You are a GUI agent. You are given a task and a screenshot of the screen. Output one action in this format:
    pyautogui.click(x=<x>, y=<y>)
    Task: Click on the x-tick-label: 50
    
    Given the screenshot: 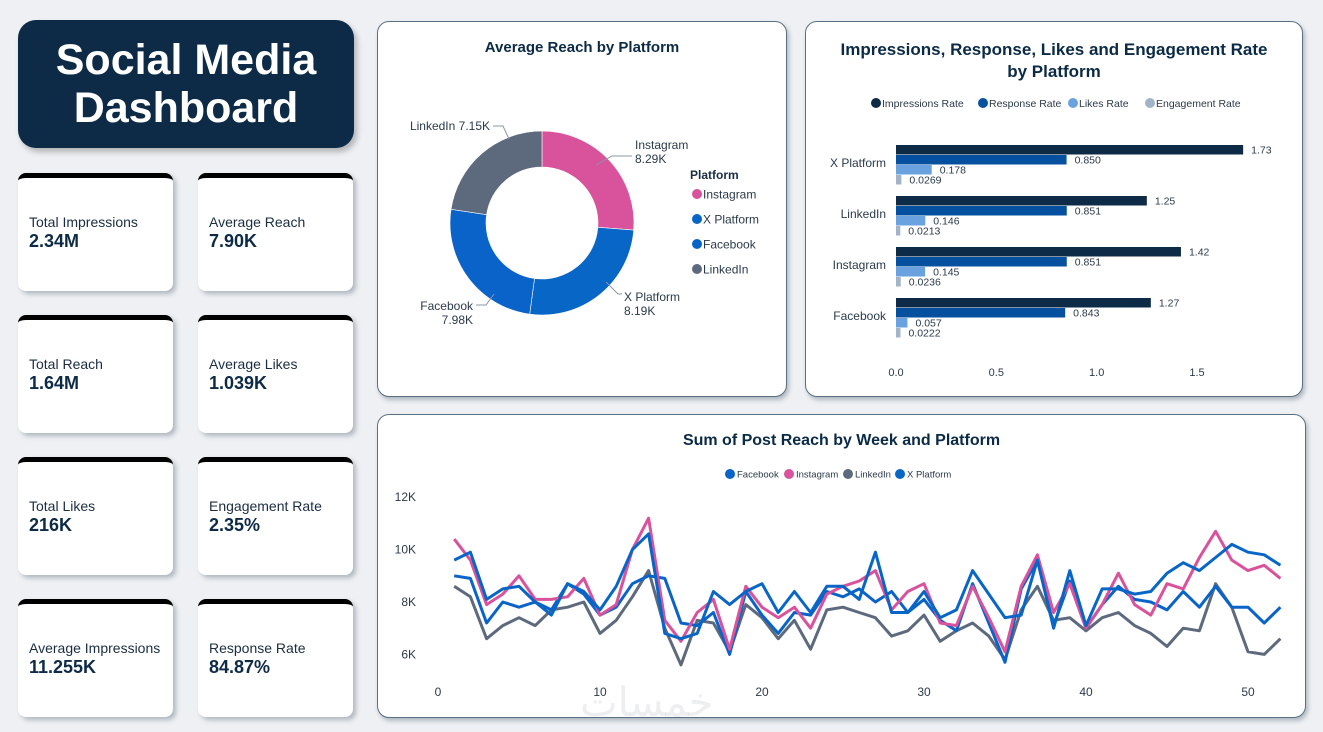 What is the action you would take?
    pyautogui.click(x=1248, y=692)
    